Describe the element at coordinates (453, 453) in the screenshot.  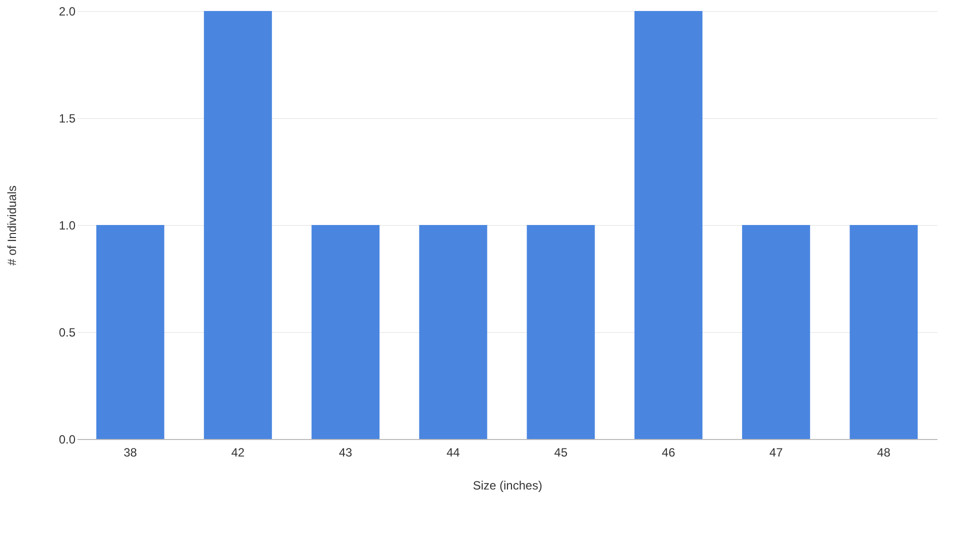
I see `x-tick-label: 44` at that location.